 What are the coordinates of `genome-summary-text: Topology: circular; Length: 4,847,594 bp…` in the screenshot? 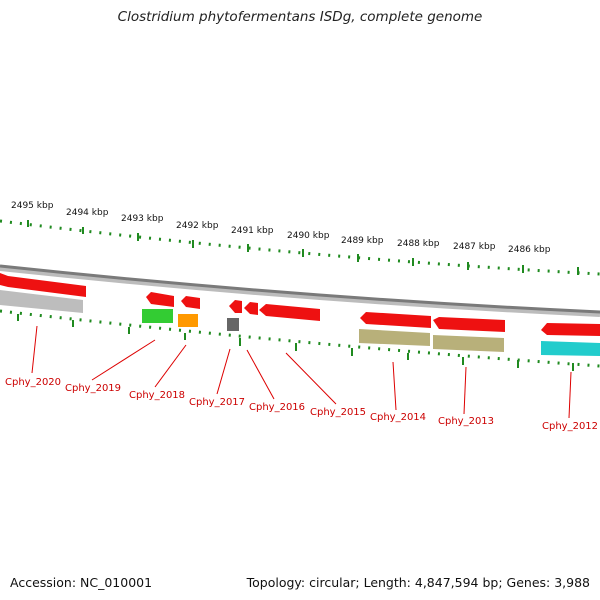 It's located at (418, 582).